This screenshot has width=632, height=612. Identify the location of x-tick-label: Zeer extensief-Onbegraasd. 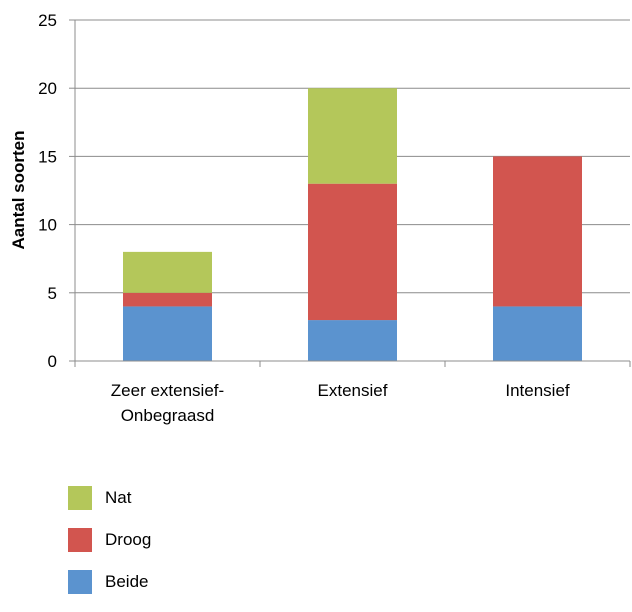
(167, 403).